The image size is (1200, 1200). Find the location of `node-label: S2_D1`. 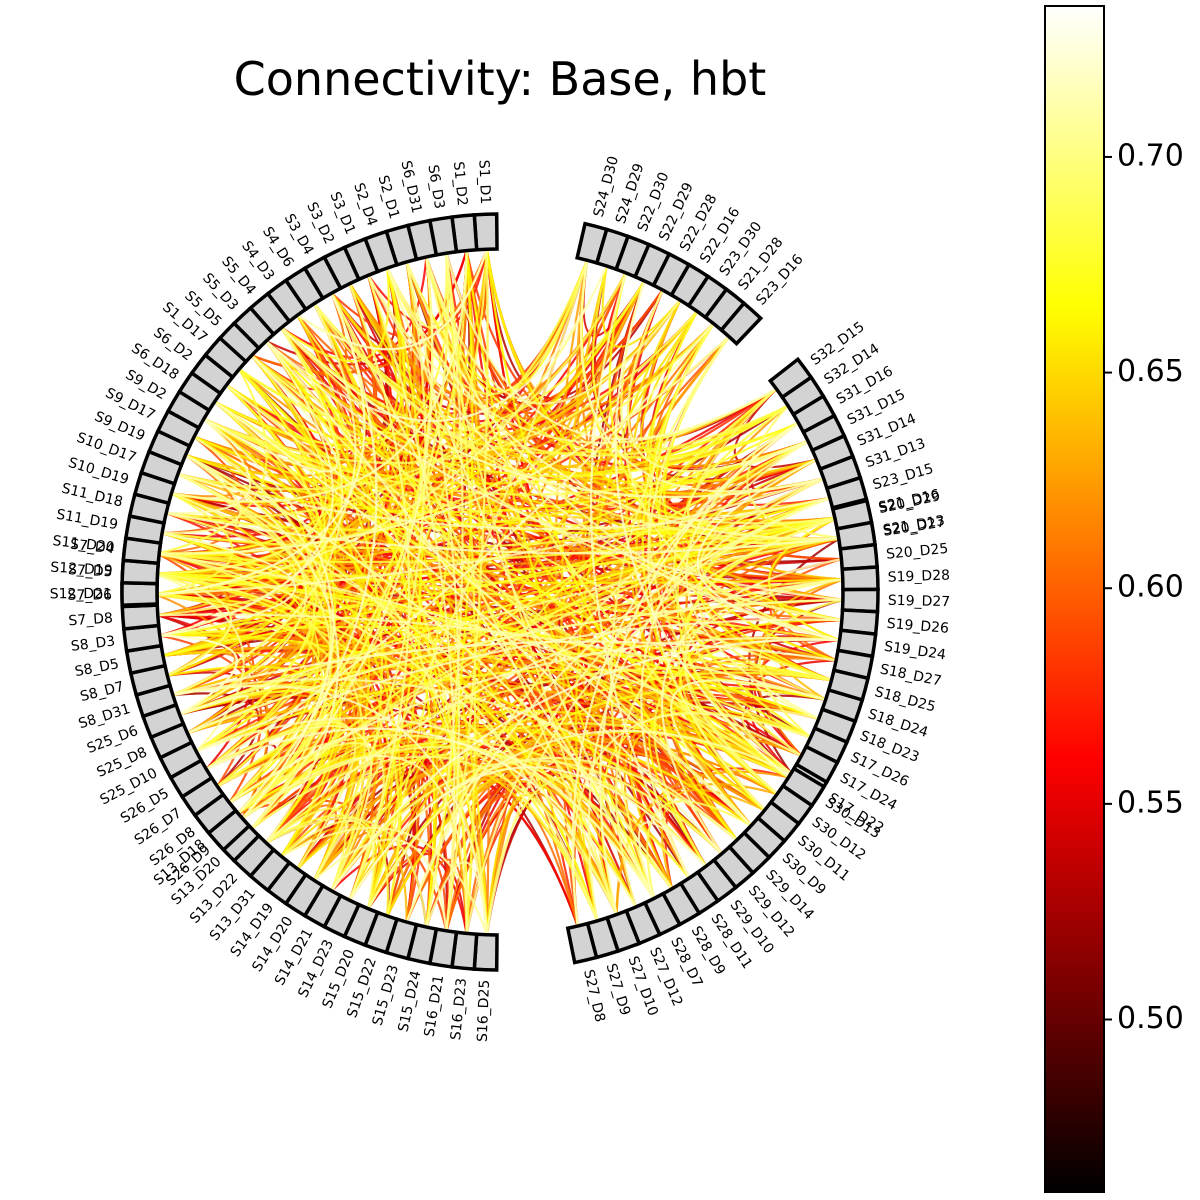

node-label: S2_D1 is located at coordinates (389, 197).